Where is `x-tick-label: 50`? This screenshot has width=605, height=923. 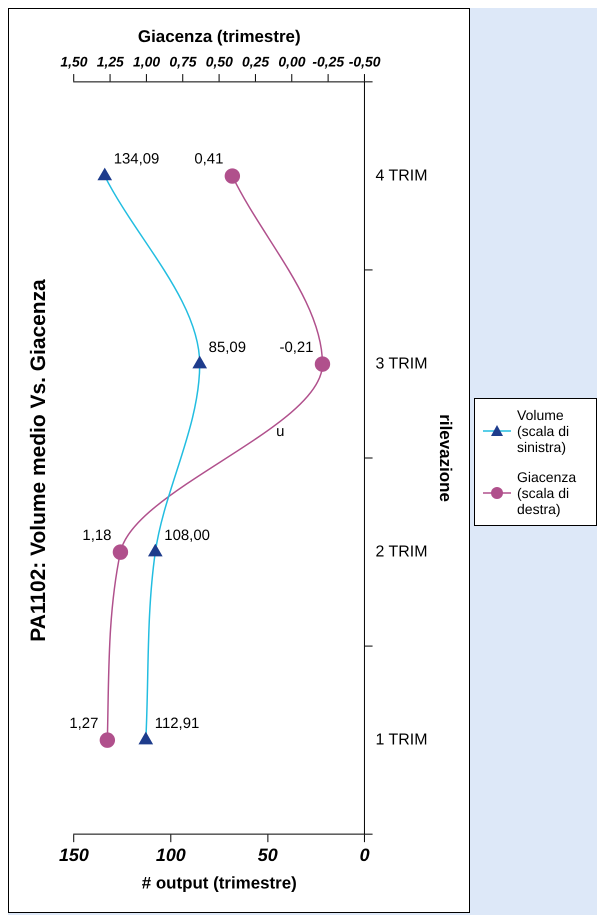
x-tick-label: 50 is located at coordinates (268, 854).